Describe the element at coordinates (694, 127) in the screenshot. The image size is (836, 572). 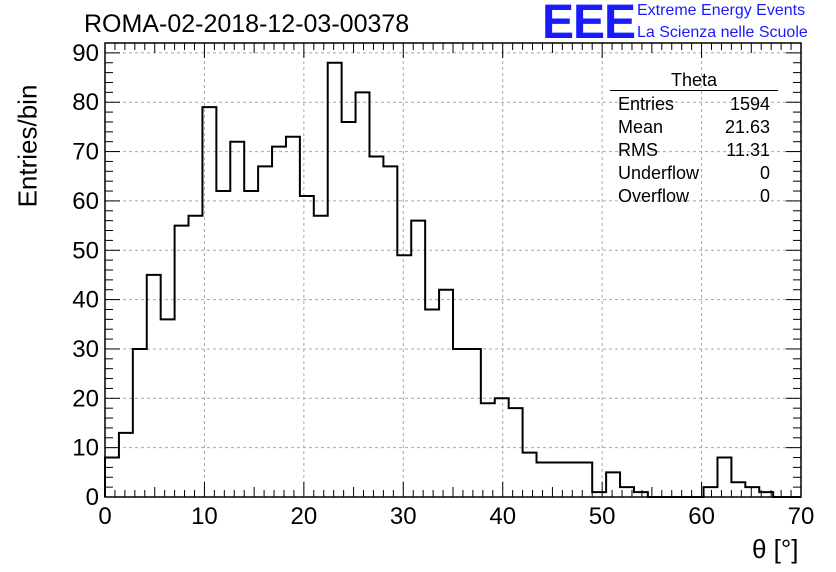
I see `stats-row-mean: Mean 21.63` at that location.